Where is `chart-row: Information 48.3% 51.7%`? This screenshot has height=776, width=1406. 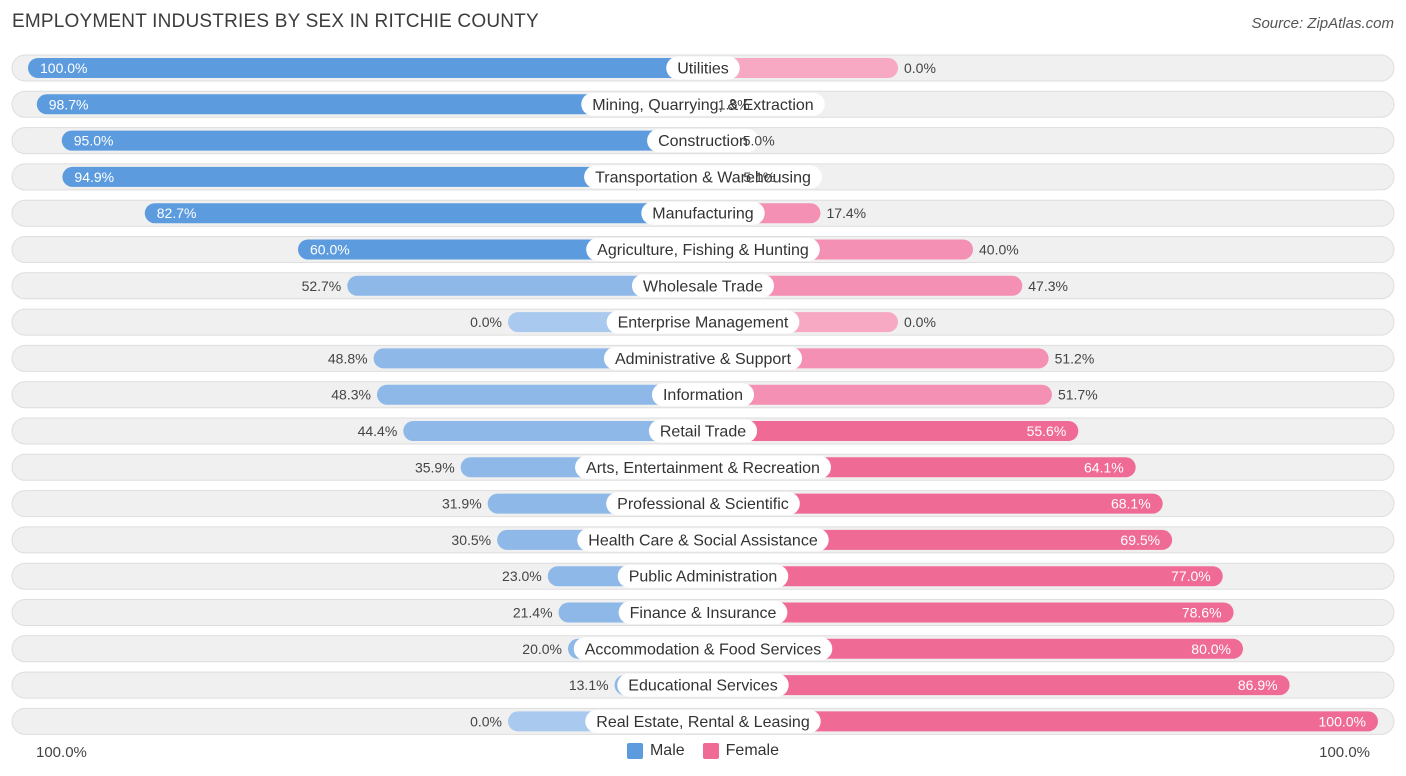 chart-row: Information 48.3% 51.7% is located at coordinates (703, 395).